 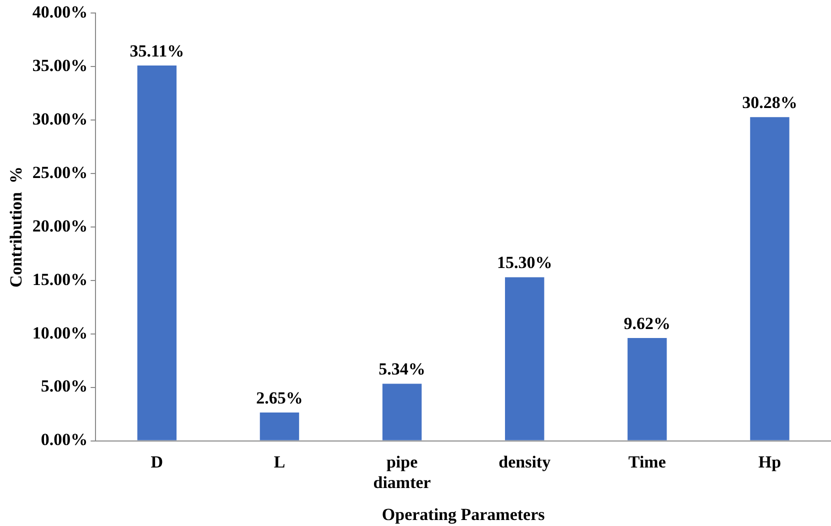 I want to click on x-tick-label: Hp, so click(x=770, y=462).